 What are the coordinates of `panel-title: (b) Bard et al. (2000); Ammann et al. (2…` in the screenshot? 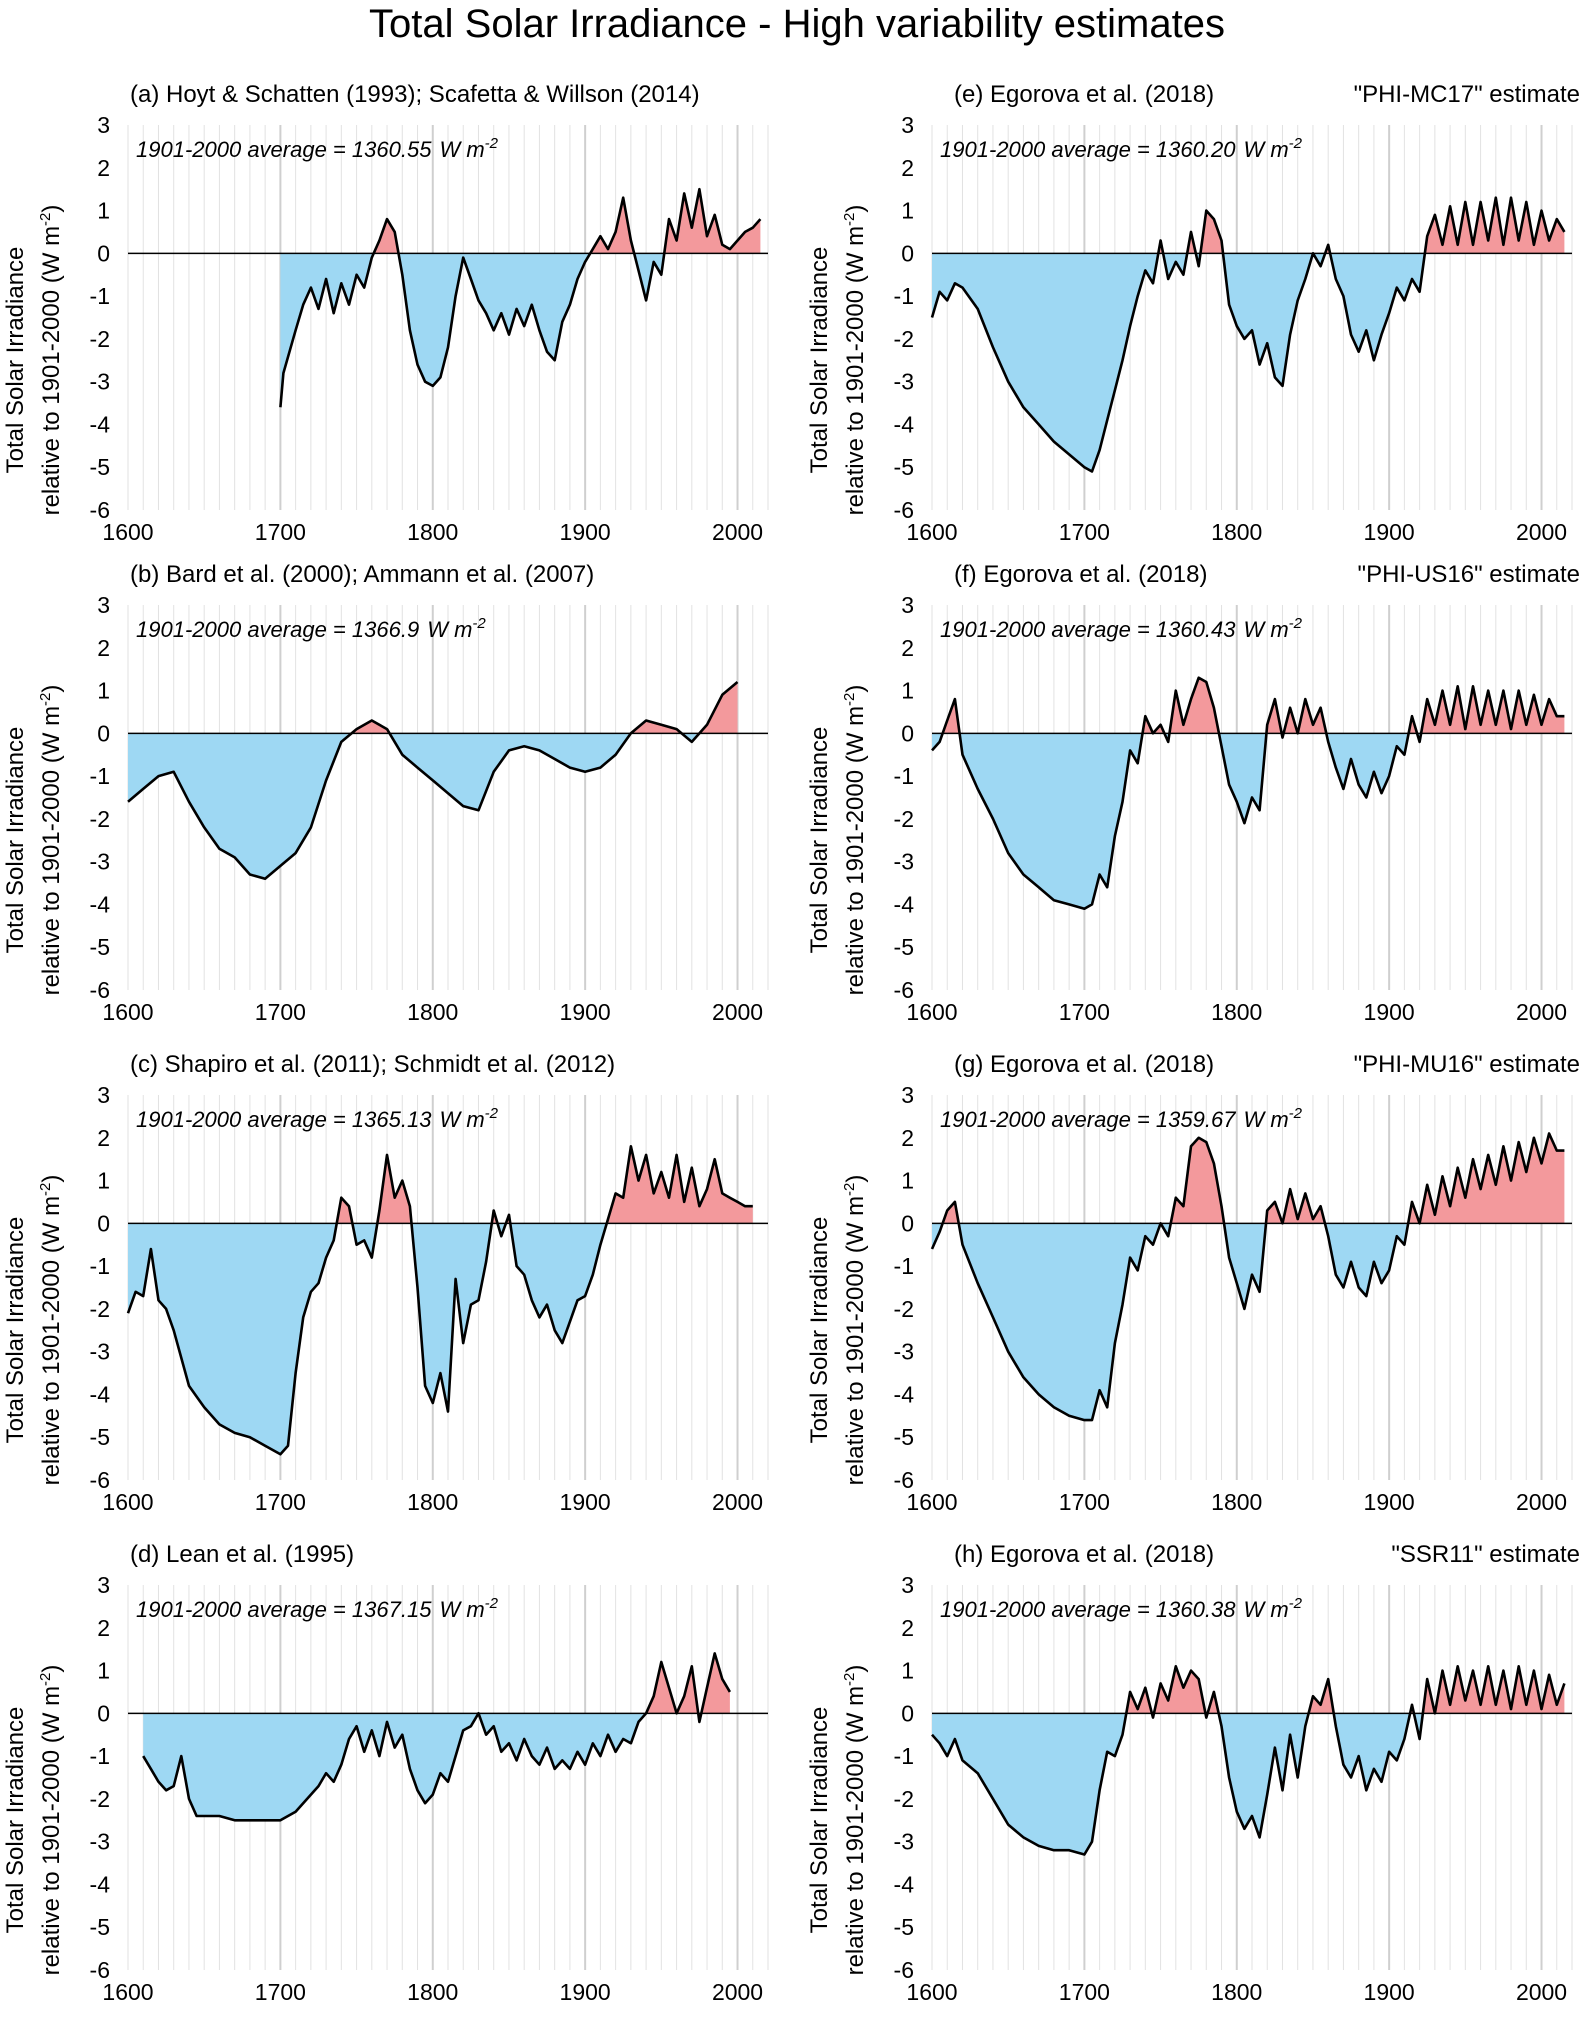 It's located at (362, 574).